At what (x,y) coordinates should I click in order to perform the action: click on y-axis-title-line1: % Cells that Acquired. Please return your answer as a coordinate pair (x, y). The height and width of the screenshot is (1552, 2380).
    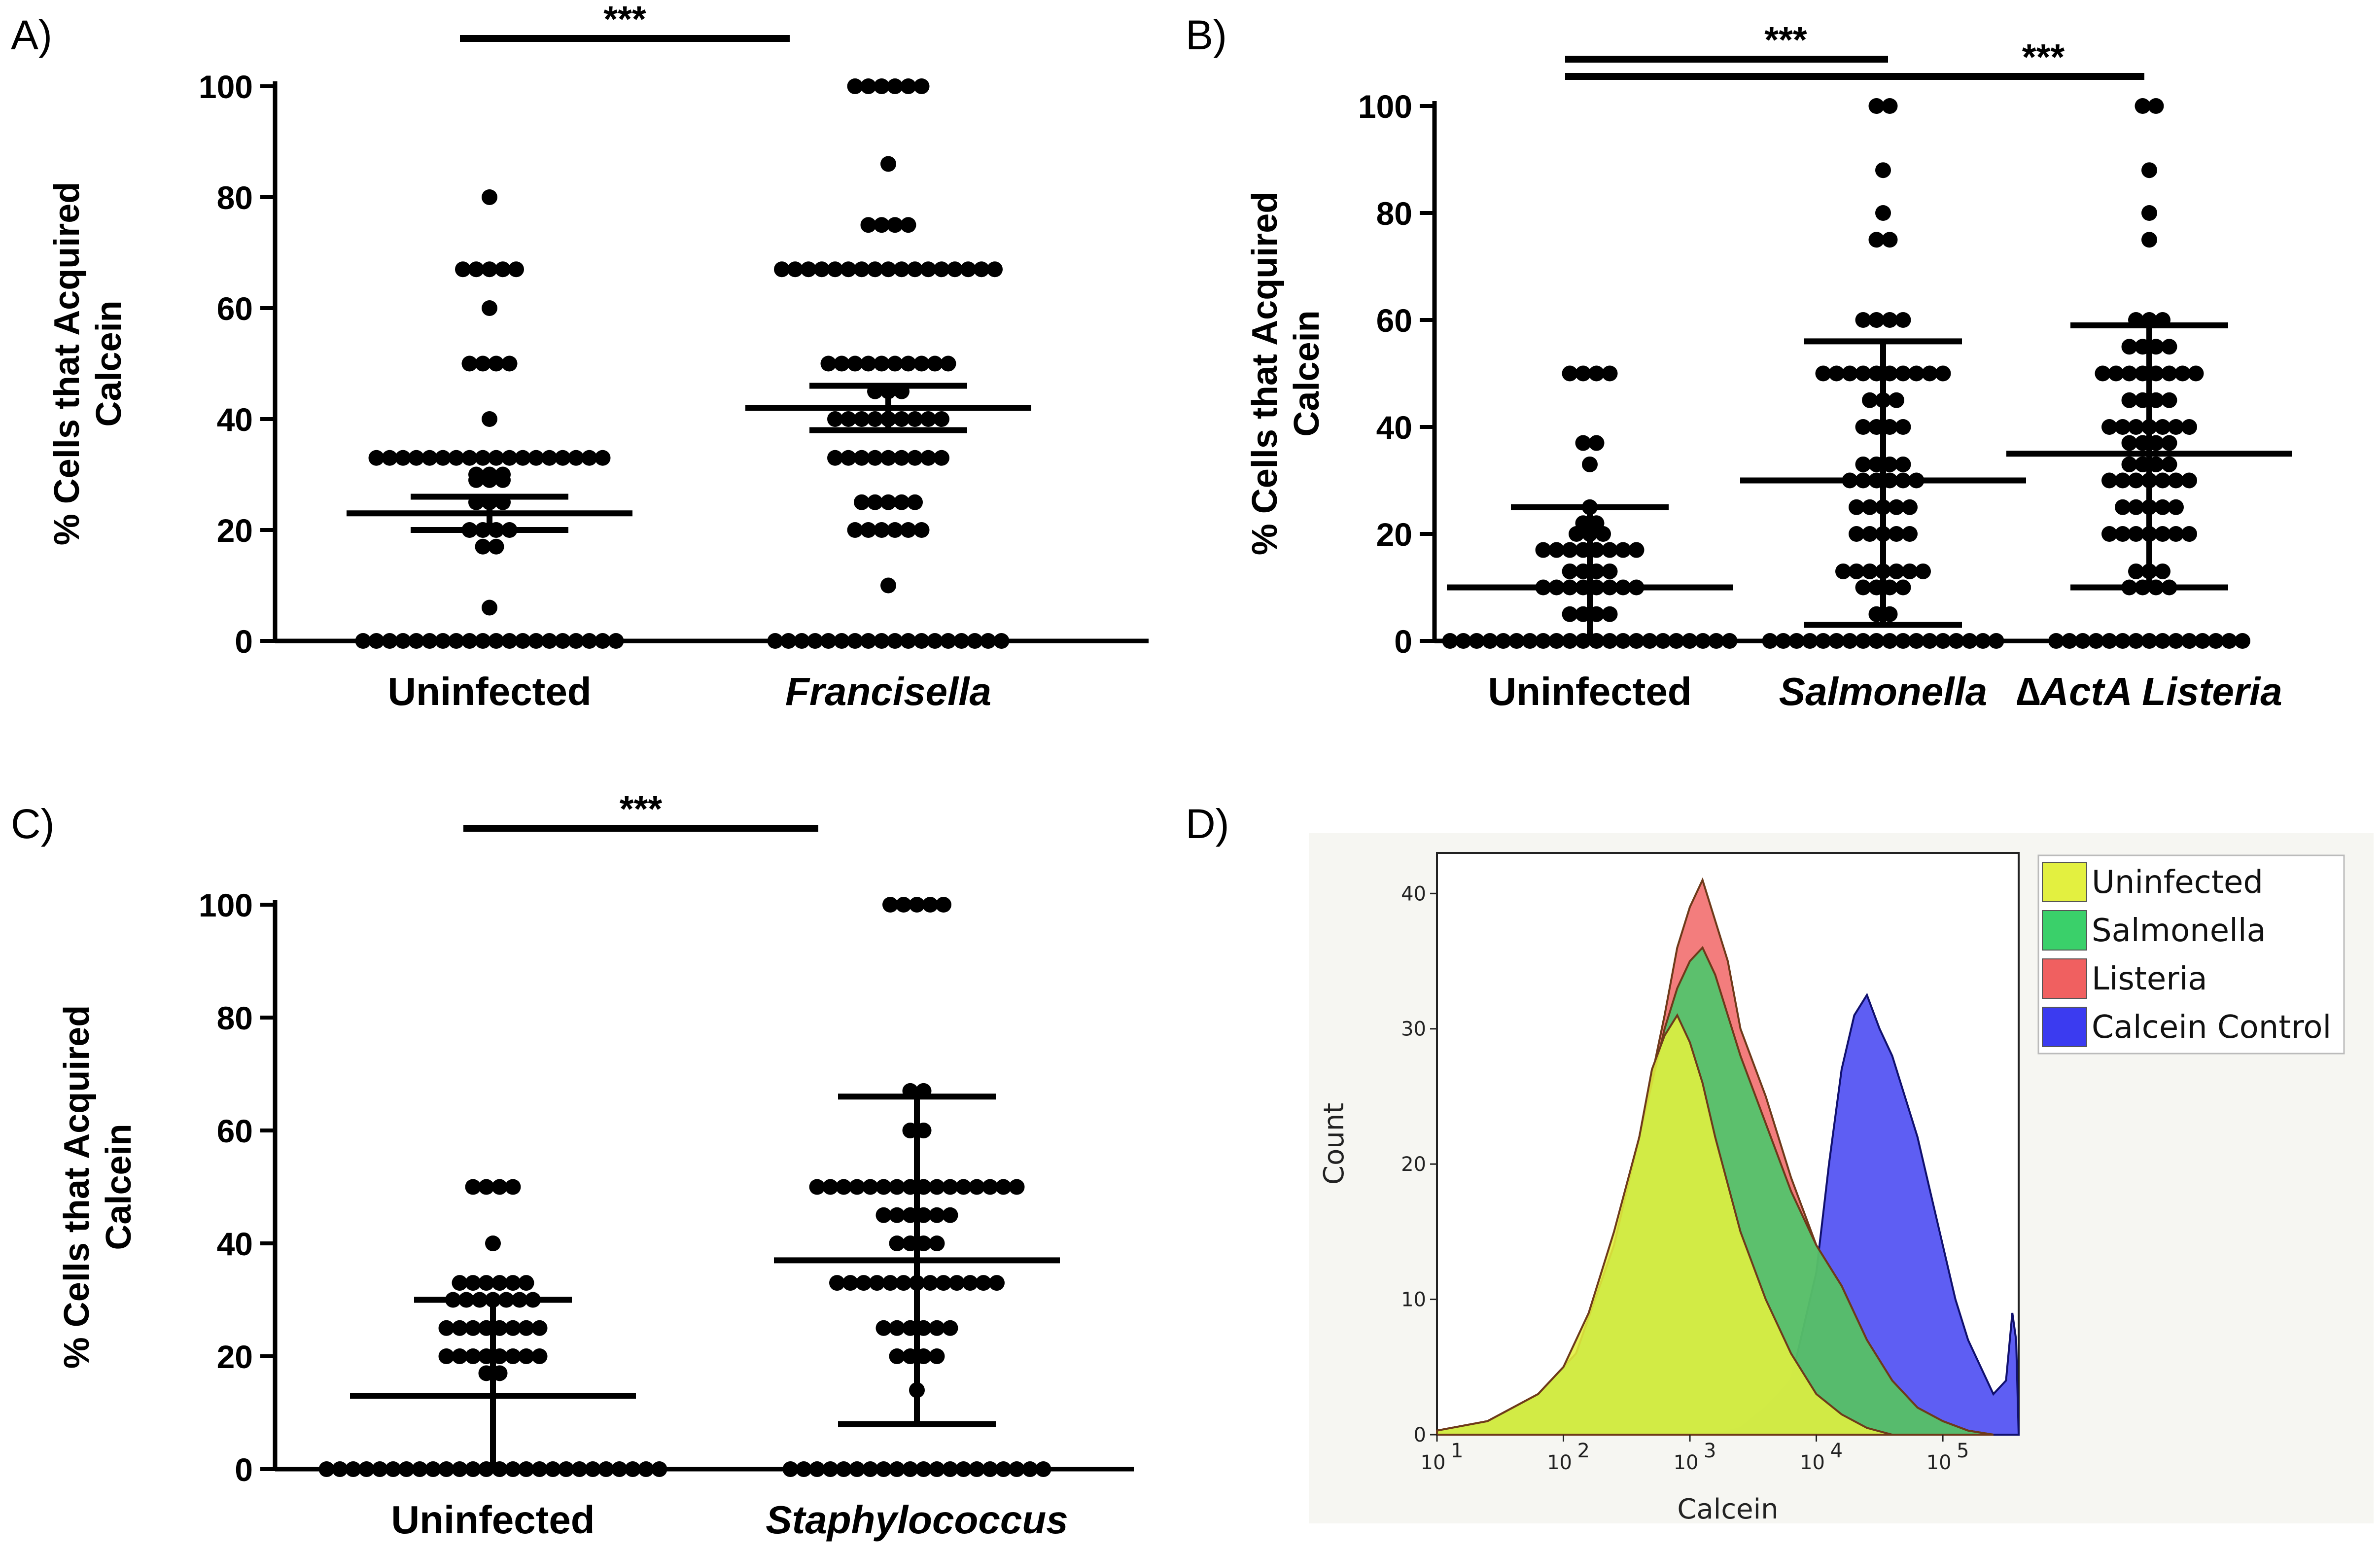
    Looking at the image, I should click on (1265, 373).